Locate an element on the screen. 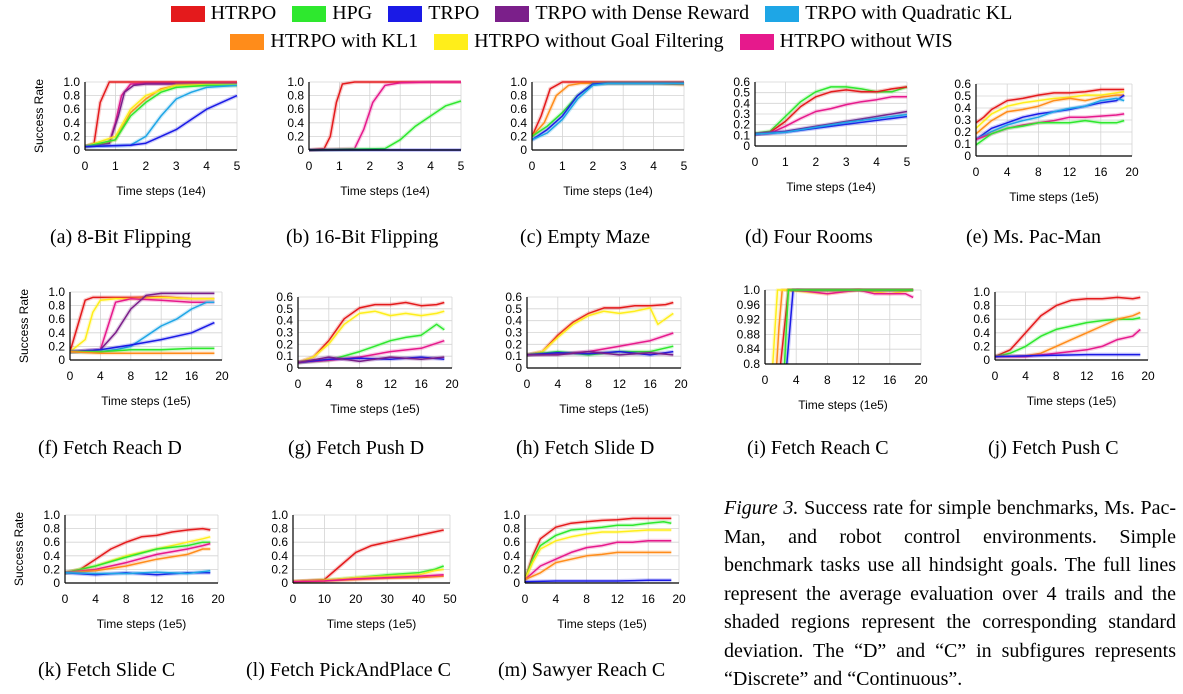 This screenshot has width=1183, height=694. y-tick-label: 0.8 is located at coordinates (71, 96).